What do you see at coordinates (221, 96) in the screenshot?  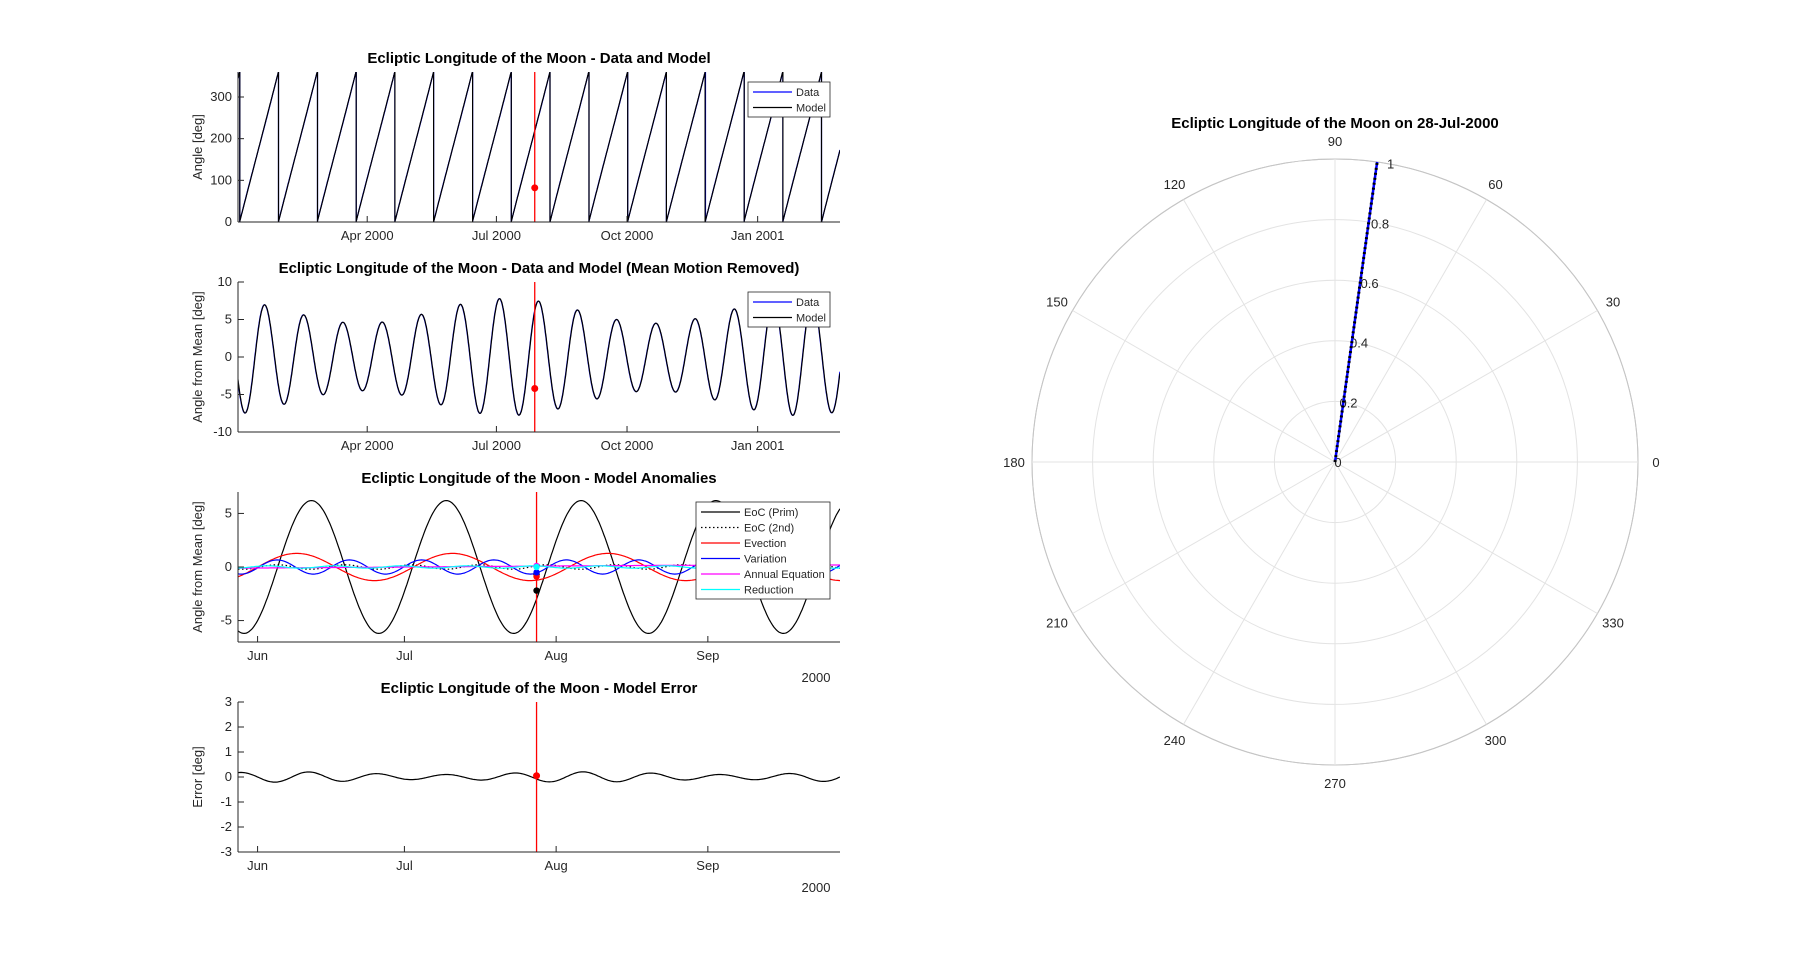 I see `y-tick-label: 300` at bounding box center [221, 96].